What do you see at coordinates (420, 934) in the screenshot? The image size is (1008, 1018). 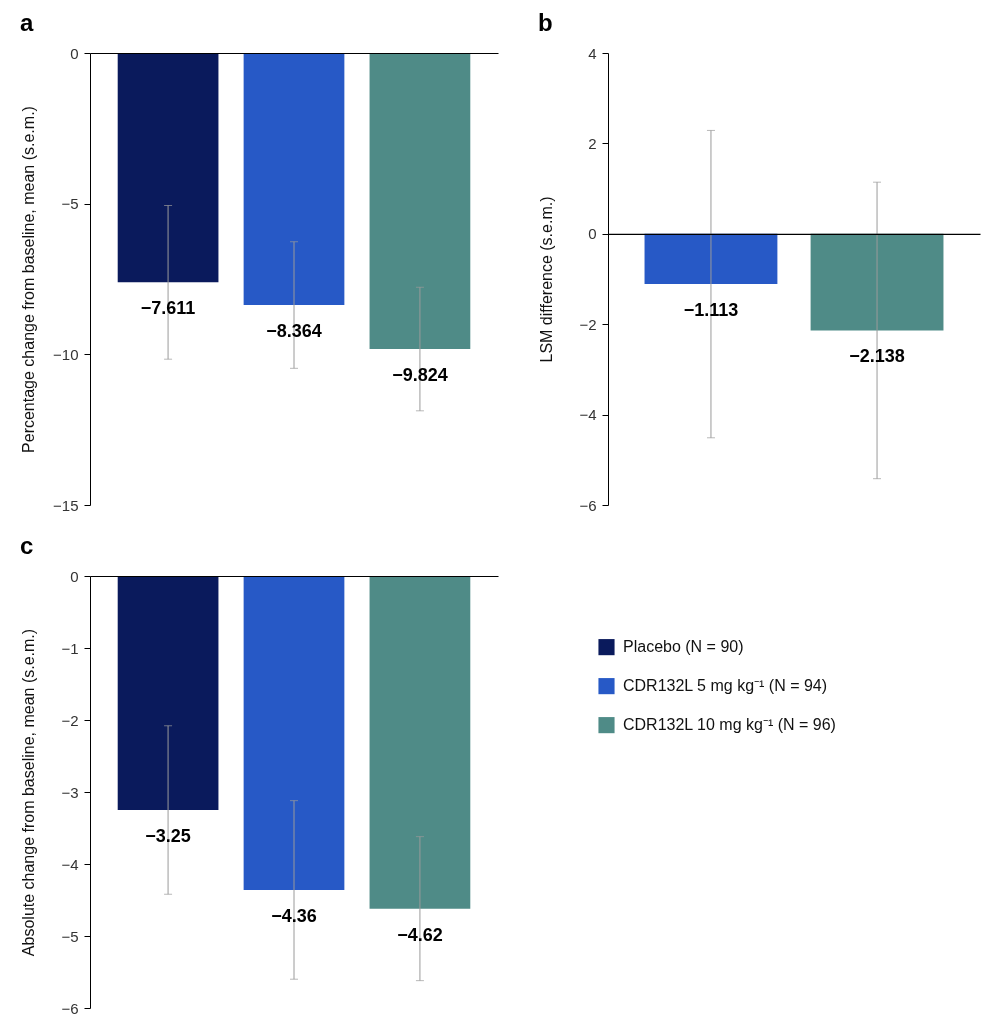 I see `data-label: −4.62` at bounding box center [420, 934].